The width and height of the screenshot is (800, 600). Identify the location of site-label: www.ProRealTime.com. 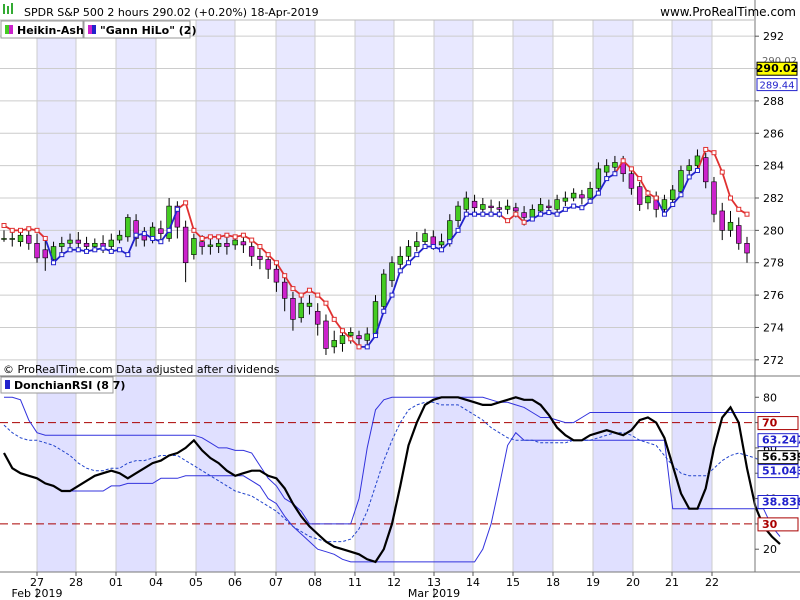
(728, 12).